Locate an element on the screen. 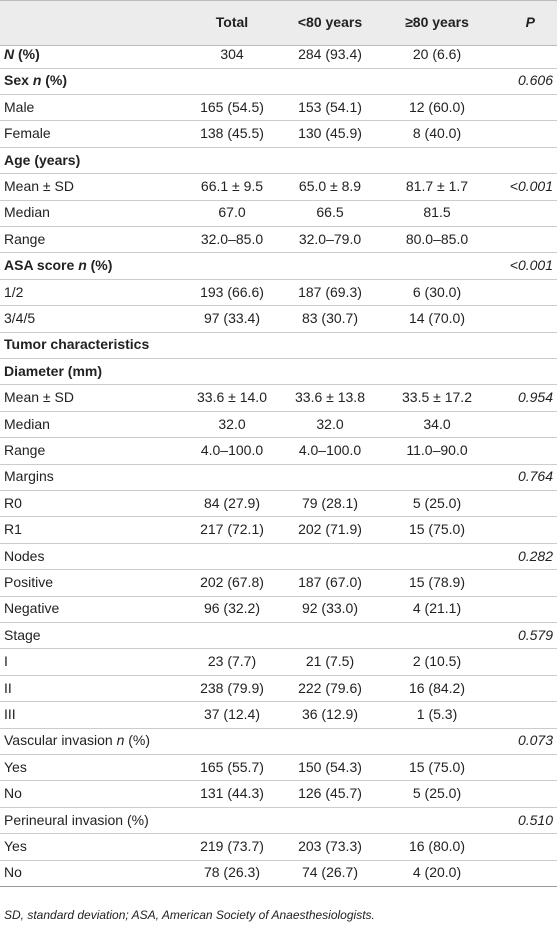  cell: 15 (78.9) is located at coordinates (437, 582).